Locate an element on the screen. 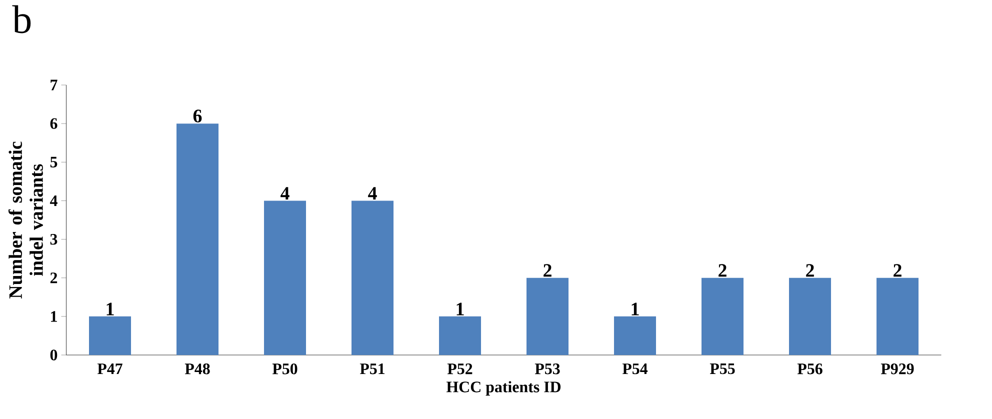 This screenshot has width=992, height=419. y-tick-label: 5 is located at coordinates (54, 162).